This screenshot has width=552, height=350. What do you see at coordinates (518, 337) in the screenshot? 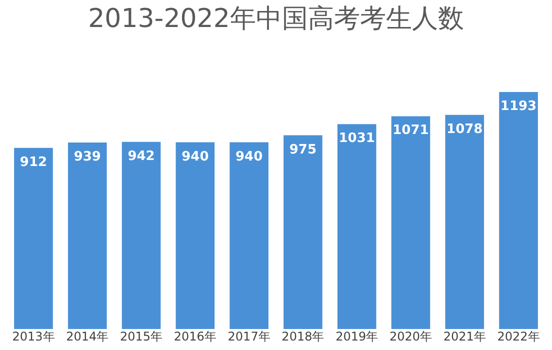
I see `x-tick-label: 2022年` at bounding box center [518, 337].